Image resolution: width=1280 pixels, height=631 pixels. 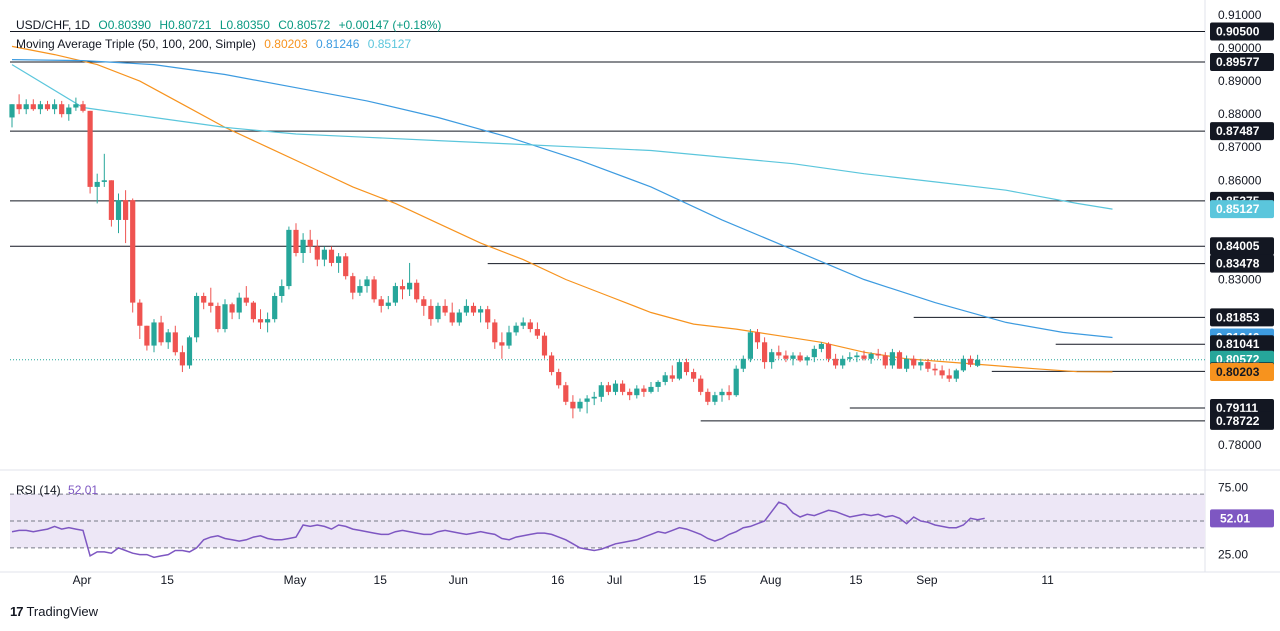 What do you see at coordinates (1242, 518) in the screenshot?
I see `rsi-last-tag: 52.01` at bounding box center [1242, 518].